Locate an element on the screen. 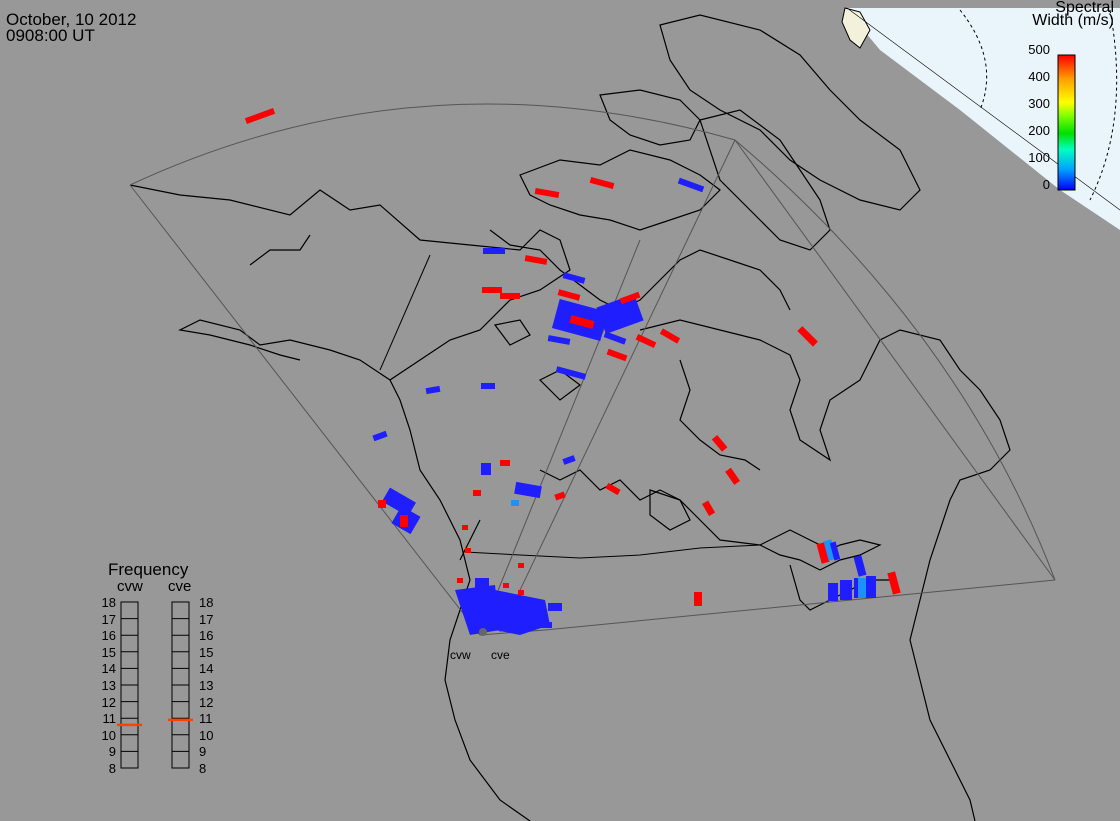 The width and height of the screenshot is (1120, 821). site-label-cve: cve is located at coordinates (500, 655).